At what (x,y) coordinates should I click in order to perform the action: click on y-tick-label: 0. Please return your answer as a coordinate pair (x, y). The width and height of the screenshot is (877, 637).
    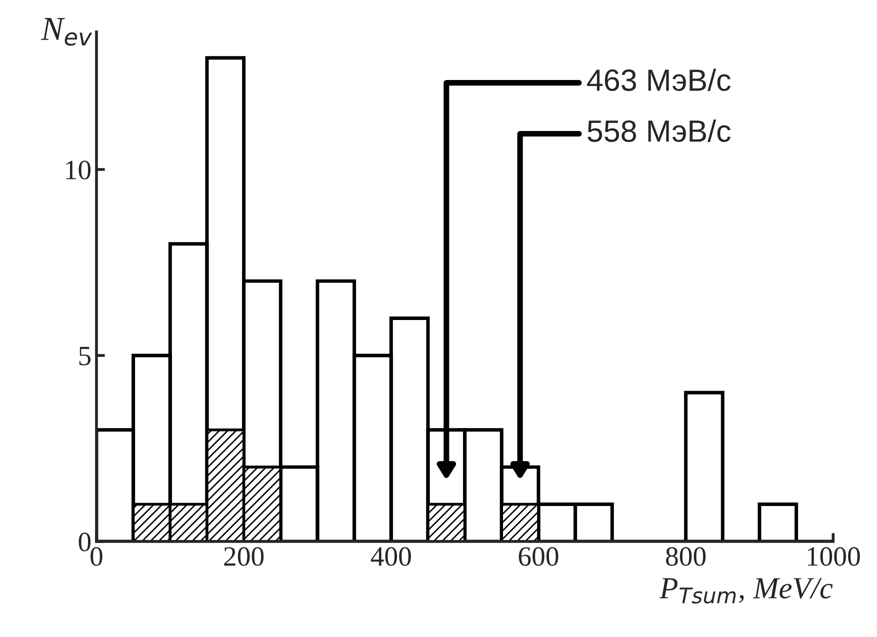
    Looking at the image, I should click on (84, 542).